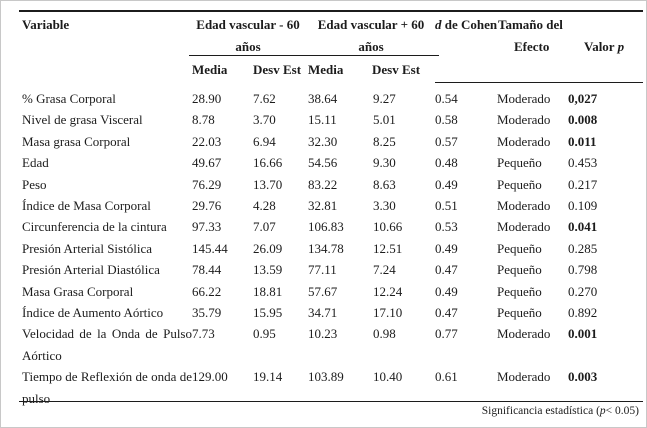 The height and width of the screenshot is (428, 647). What do you see at coordinates (264, 141) in the screenshot?
I see `desv1-cell: 6.94` at bounding box center [264, 141].